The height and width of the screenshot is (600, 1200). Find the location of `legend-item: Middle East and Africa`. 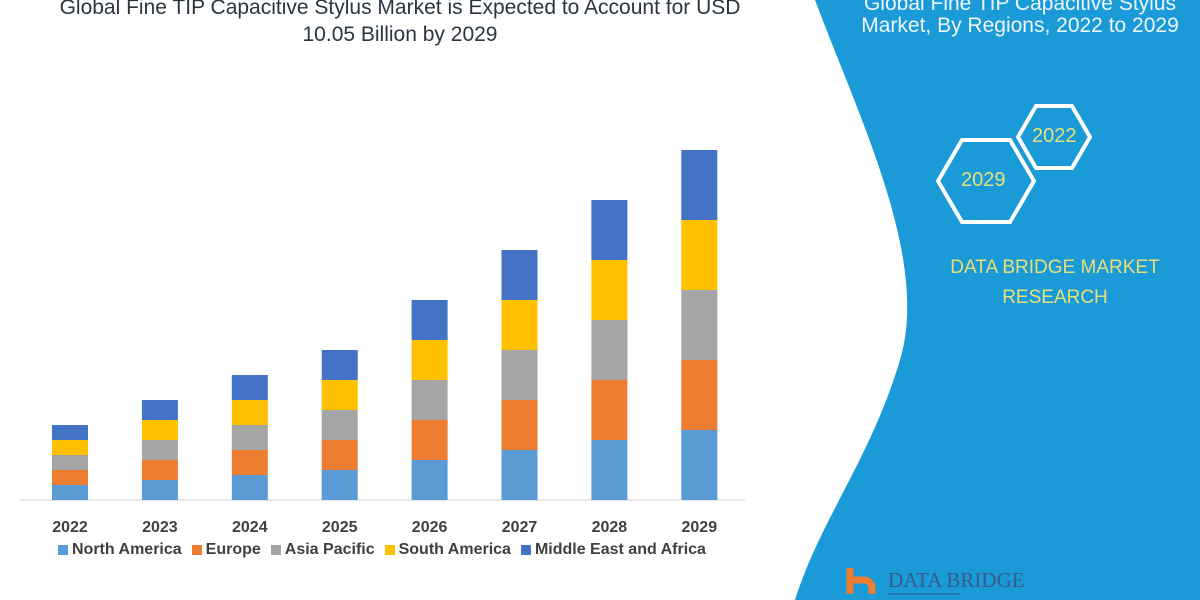

legend-item: Middle East and Africa is located at coordinates (613, 550).